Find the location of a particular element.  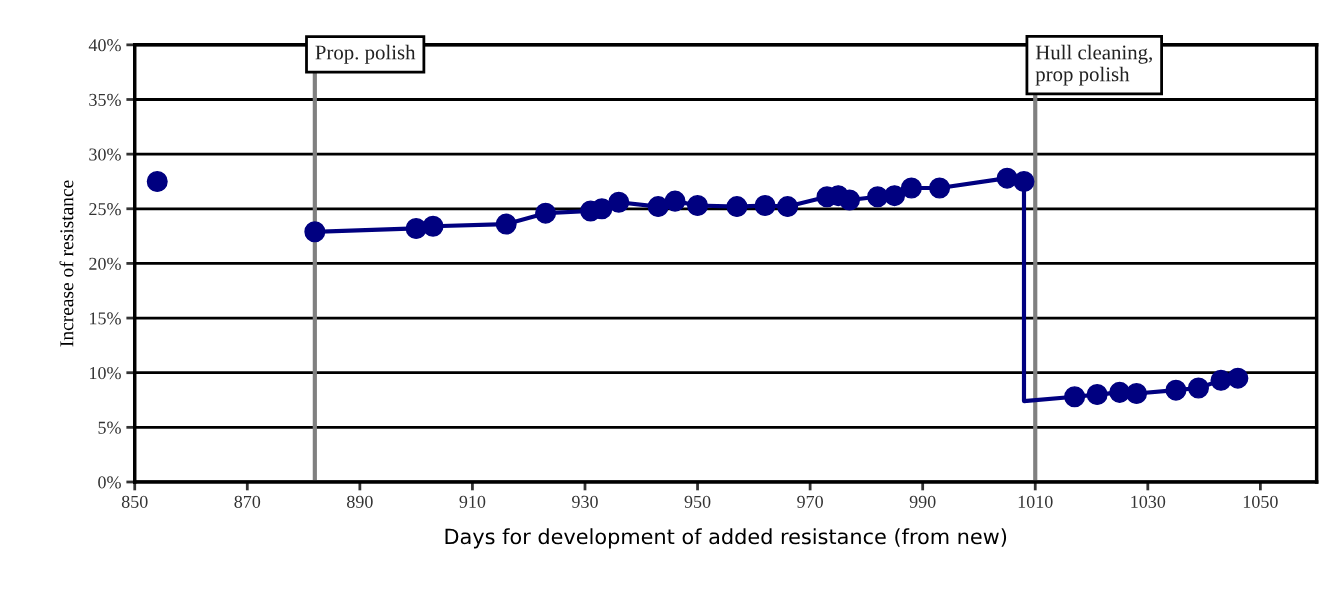

y-tick-label: 10% is located at coordinates (105, 373).